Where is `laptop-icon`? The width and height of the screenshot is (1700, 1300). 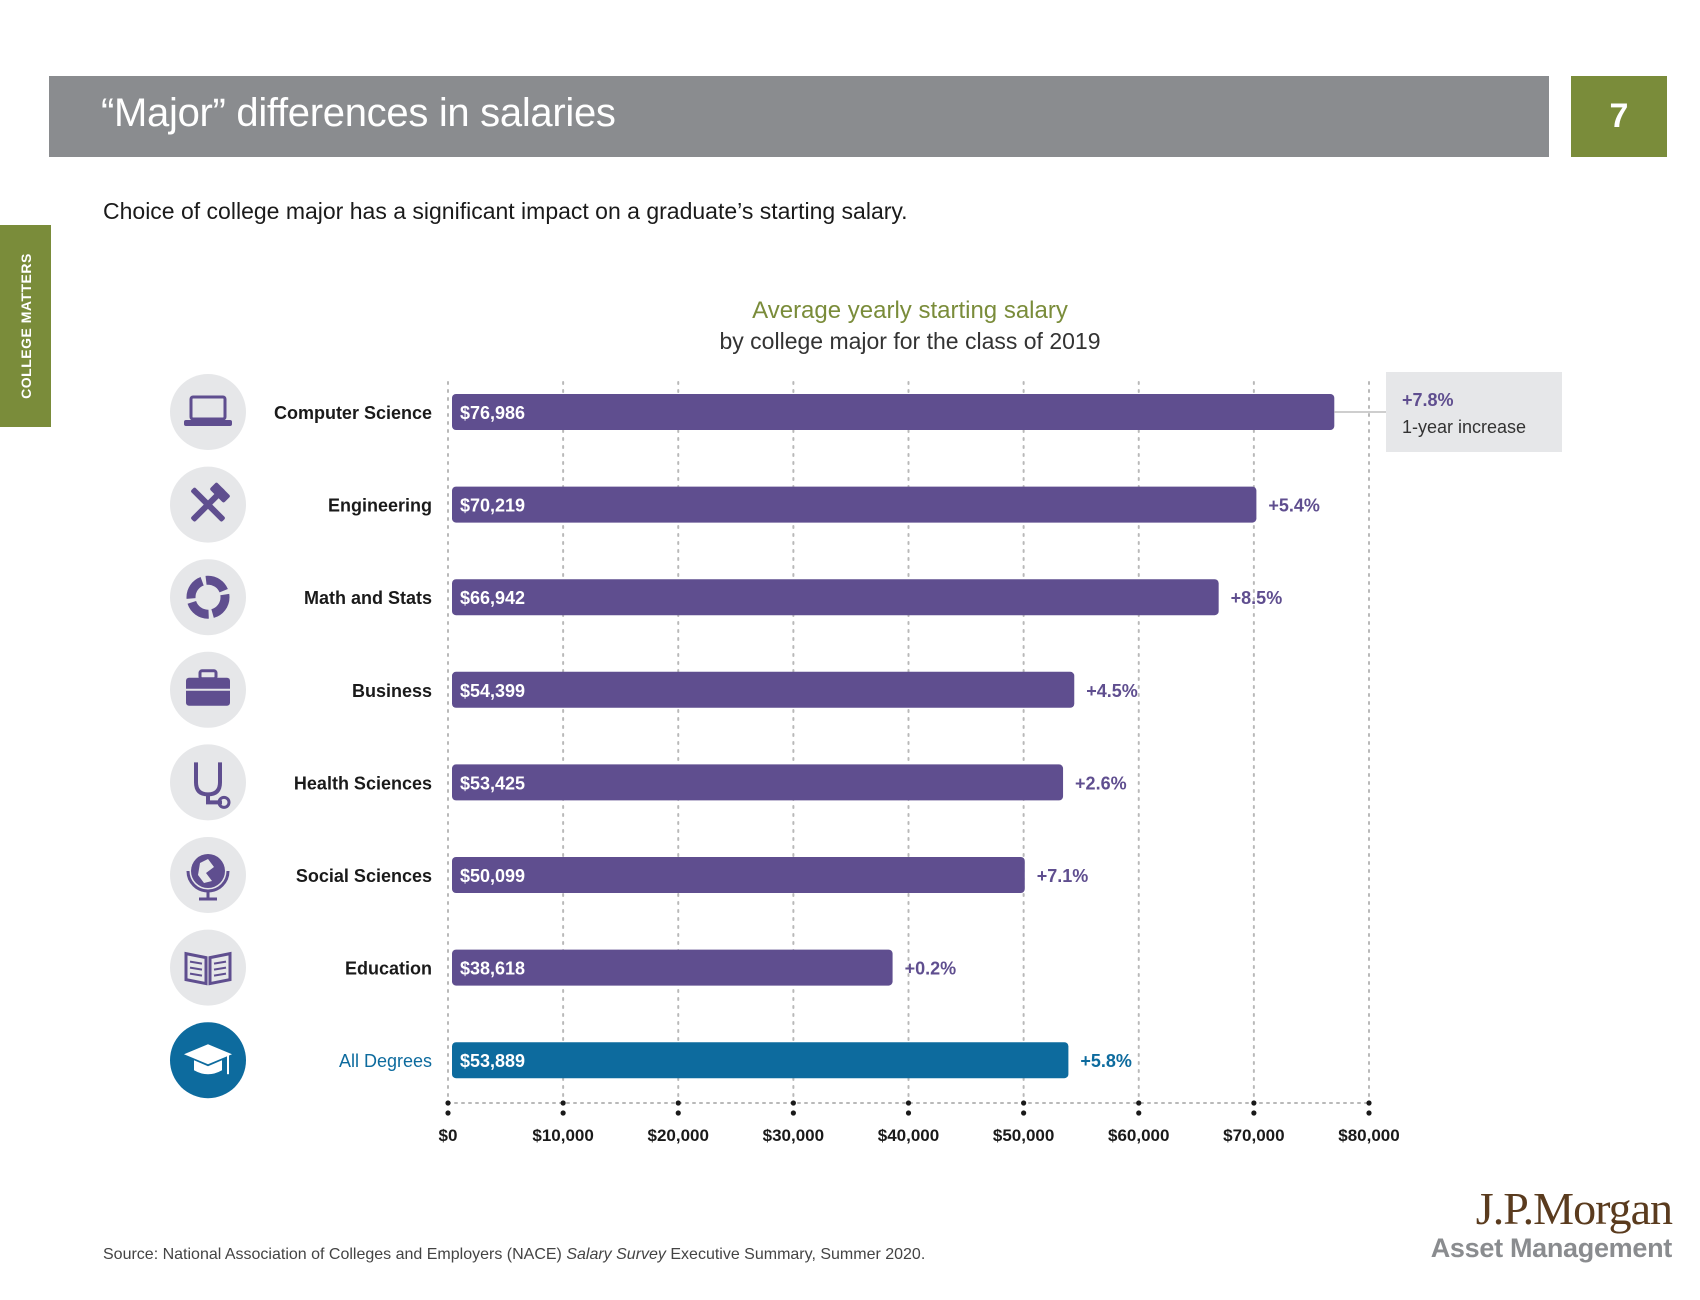
laptop-icon is located at coordinates (208, 412).